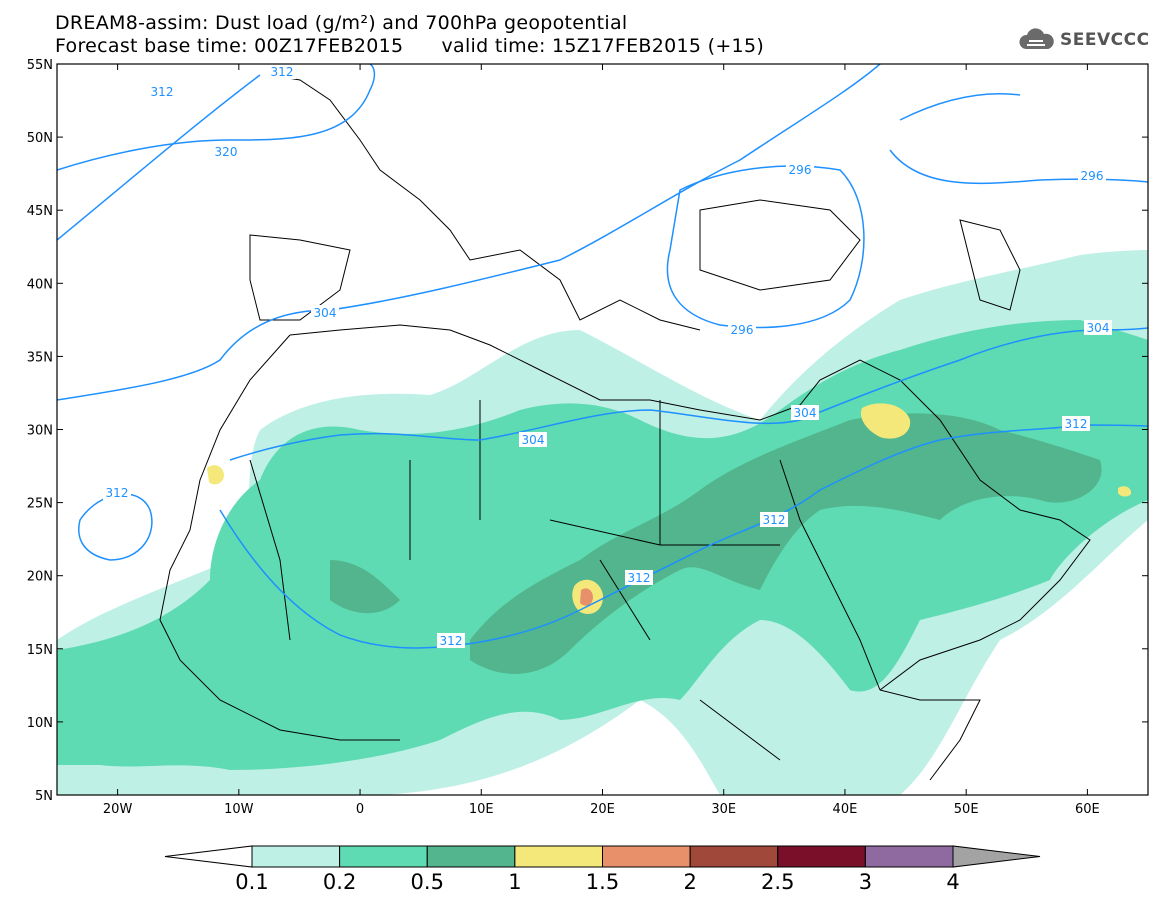  Describe the element at coordinates (723, 809) in the screenshot. I see `lon-label: 30E` at that location.